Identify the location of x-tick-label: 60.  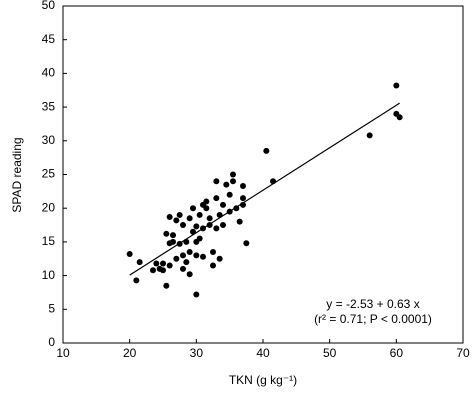
(397, 353).